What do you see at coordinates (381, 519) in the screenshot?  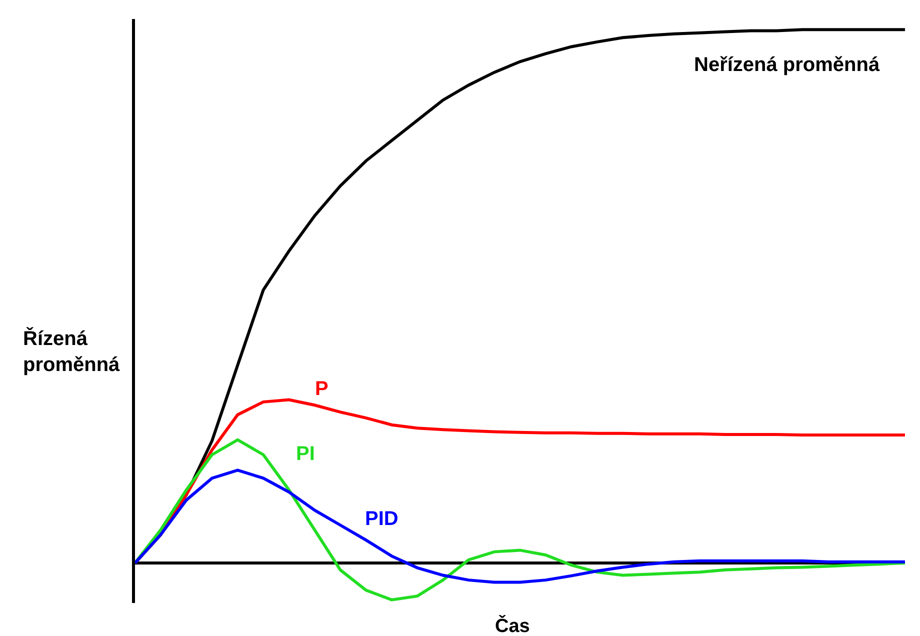 I see `series-label: PID` at bounding box center [381, 519].